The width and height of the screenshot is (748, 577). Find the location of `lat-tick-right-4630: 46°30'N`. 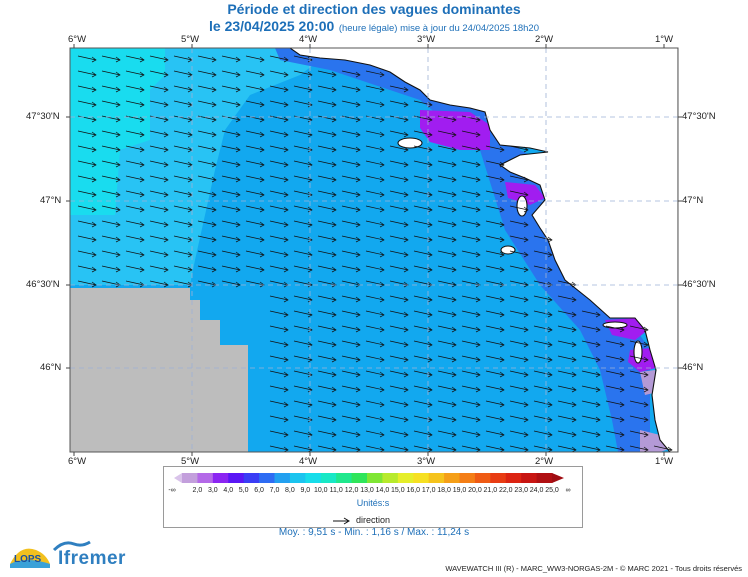

lat-tick-right-4630: 46°30'N is located at coordinates (699, 284).